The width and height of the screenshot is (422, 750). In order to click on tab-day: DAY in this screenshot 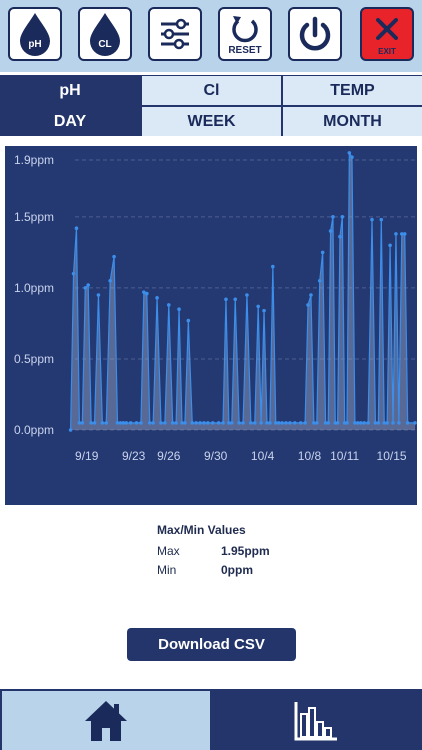, I will do `click(70, 121)`.